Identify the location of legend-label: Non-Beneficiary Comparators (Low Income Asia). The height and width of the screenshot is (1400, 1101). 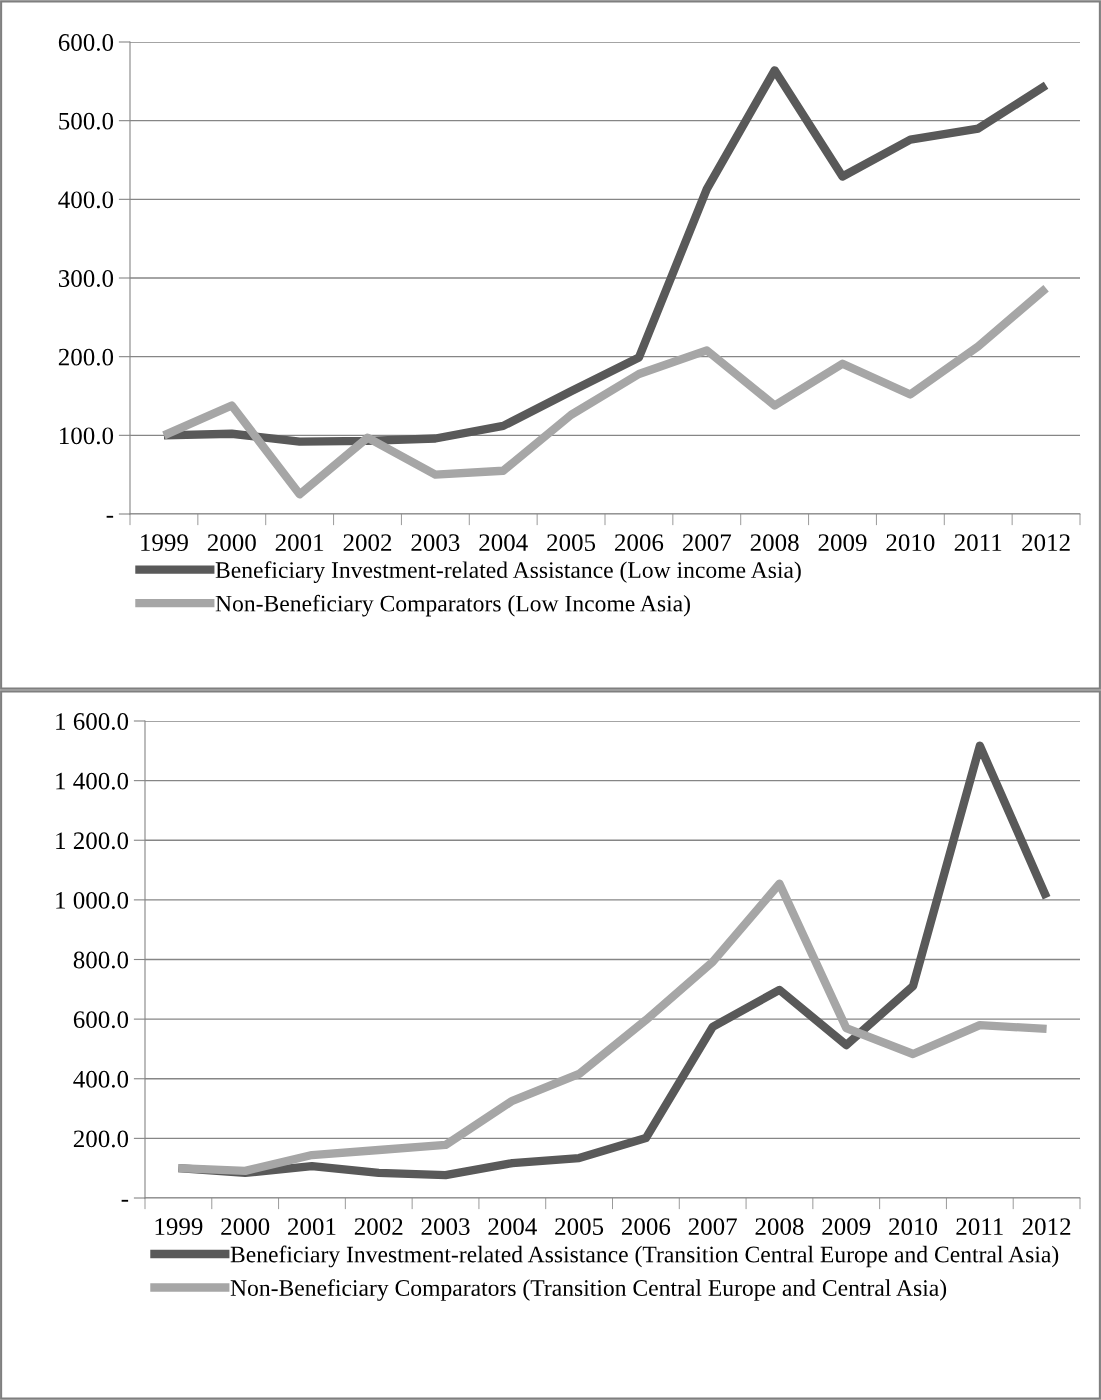
(452, 605).